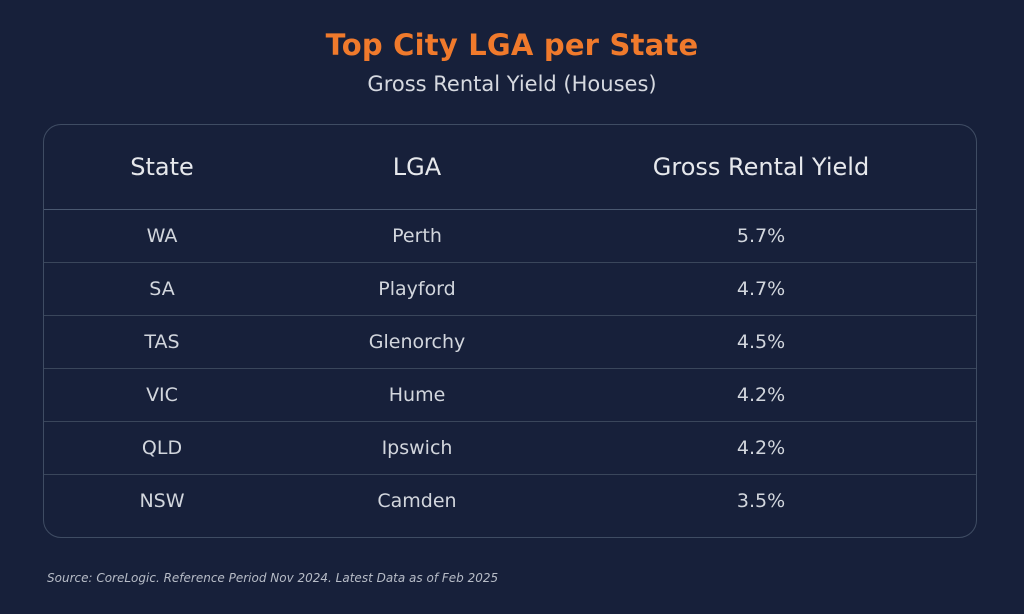 The width and height of the screenshot is (1024, 614). I want to click on table-row: VIC Hume 4.2%, so click(510, 395).